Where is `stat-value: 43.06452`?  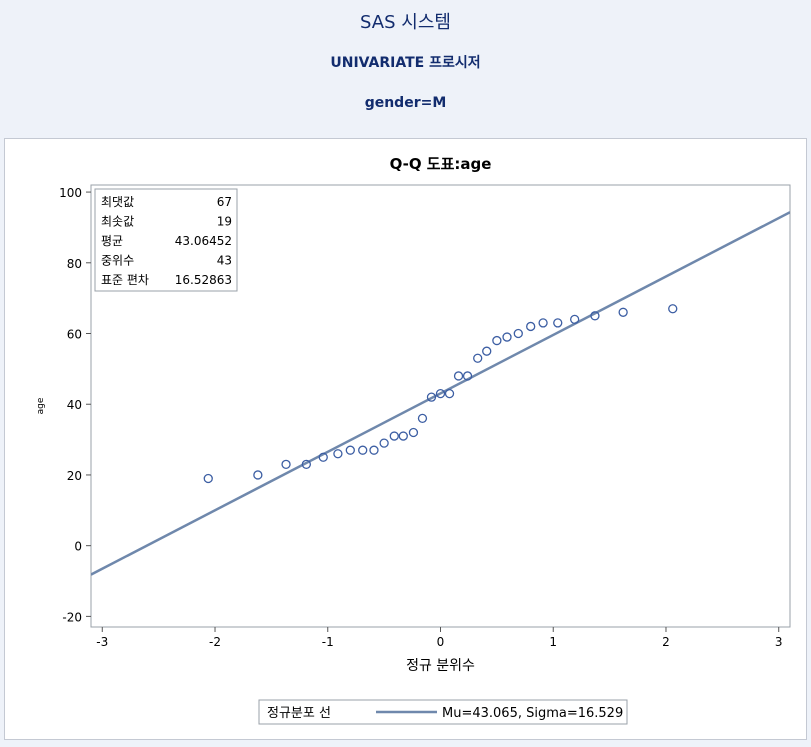 stat-value: 43.06452 is located at coordinates (203, 241).